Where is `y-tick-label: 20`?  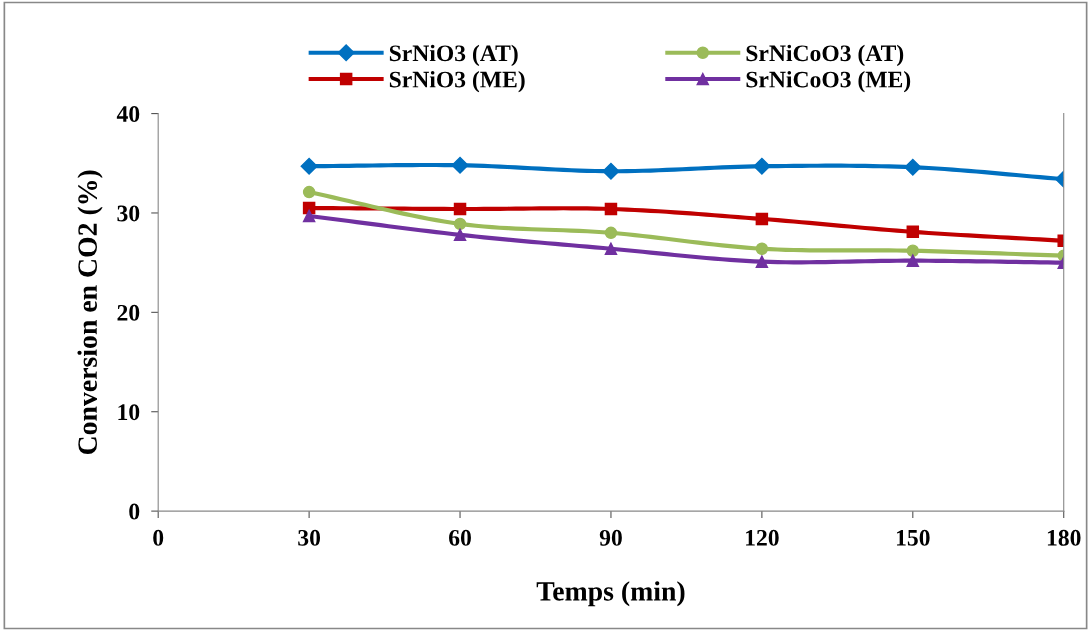
y-tick-label: 20 is located at coordinates (128, 312).